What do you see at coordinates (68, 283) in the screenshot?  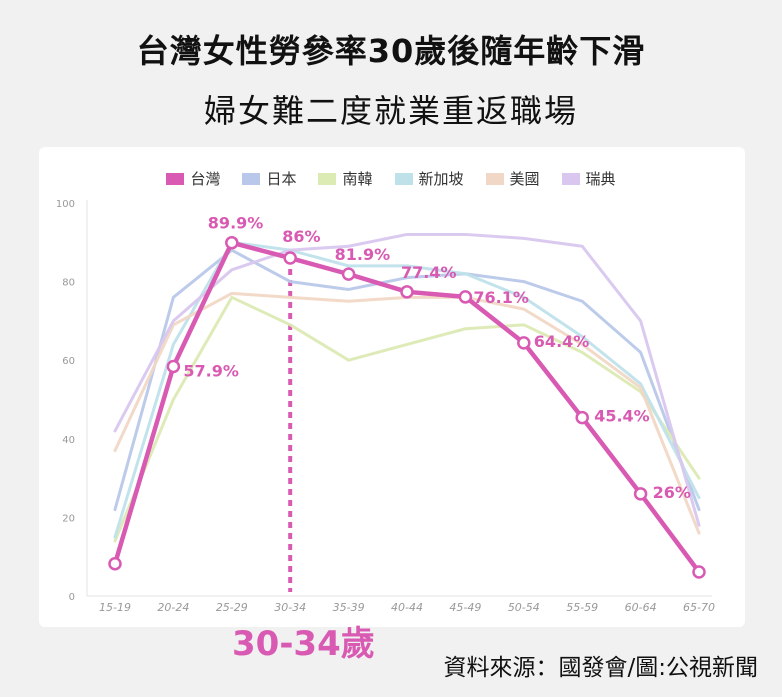 I see `y-tick-label: 80` at bounding box center [68, 283].